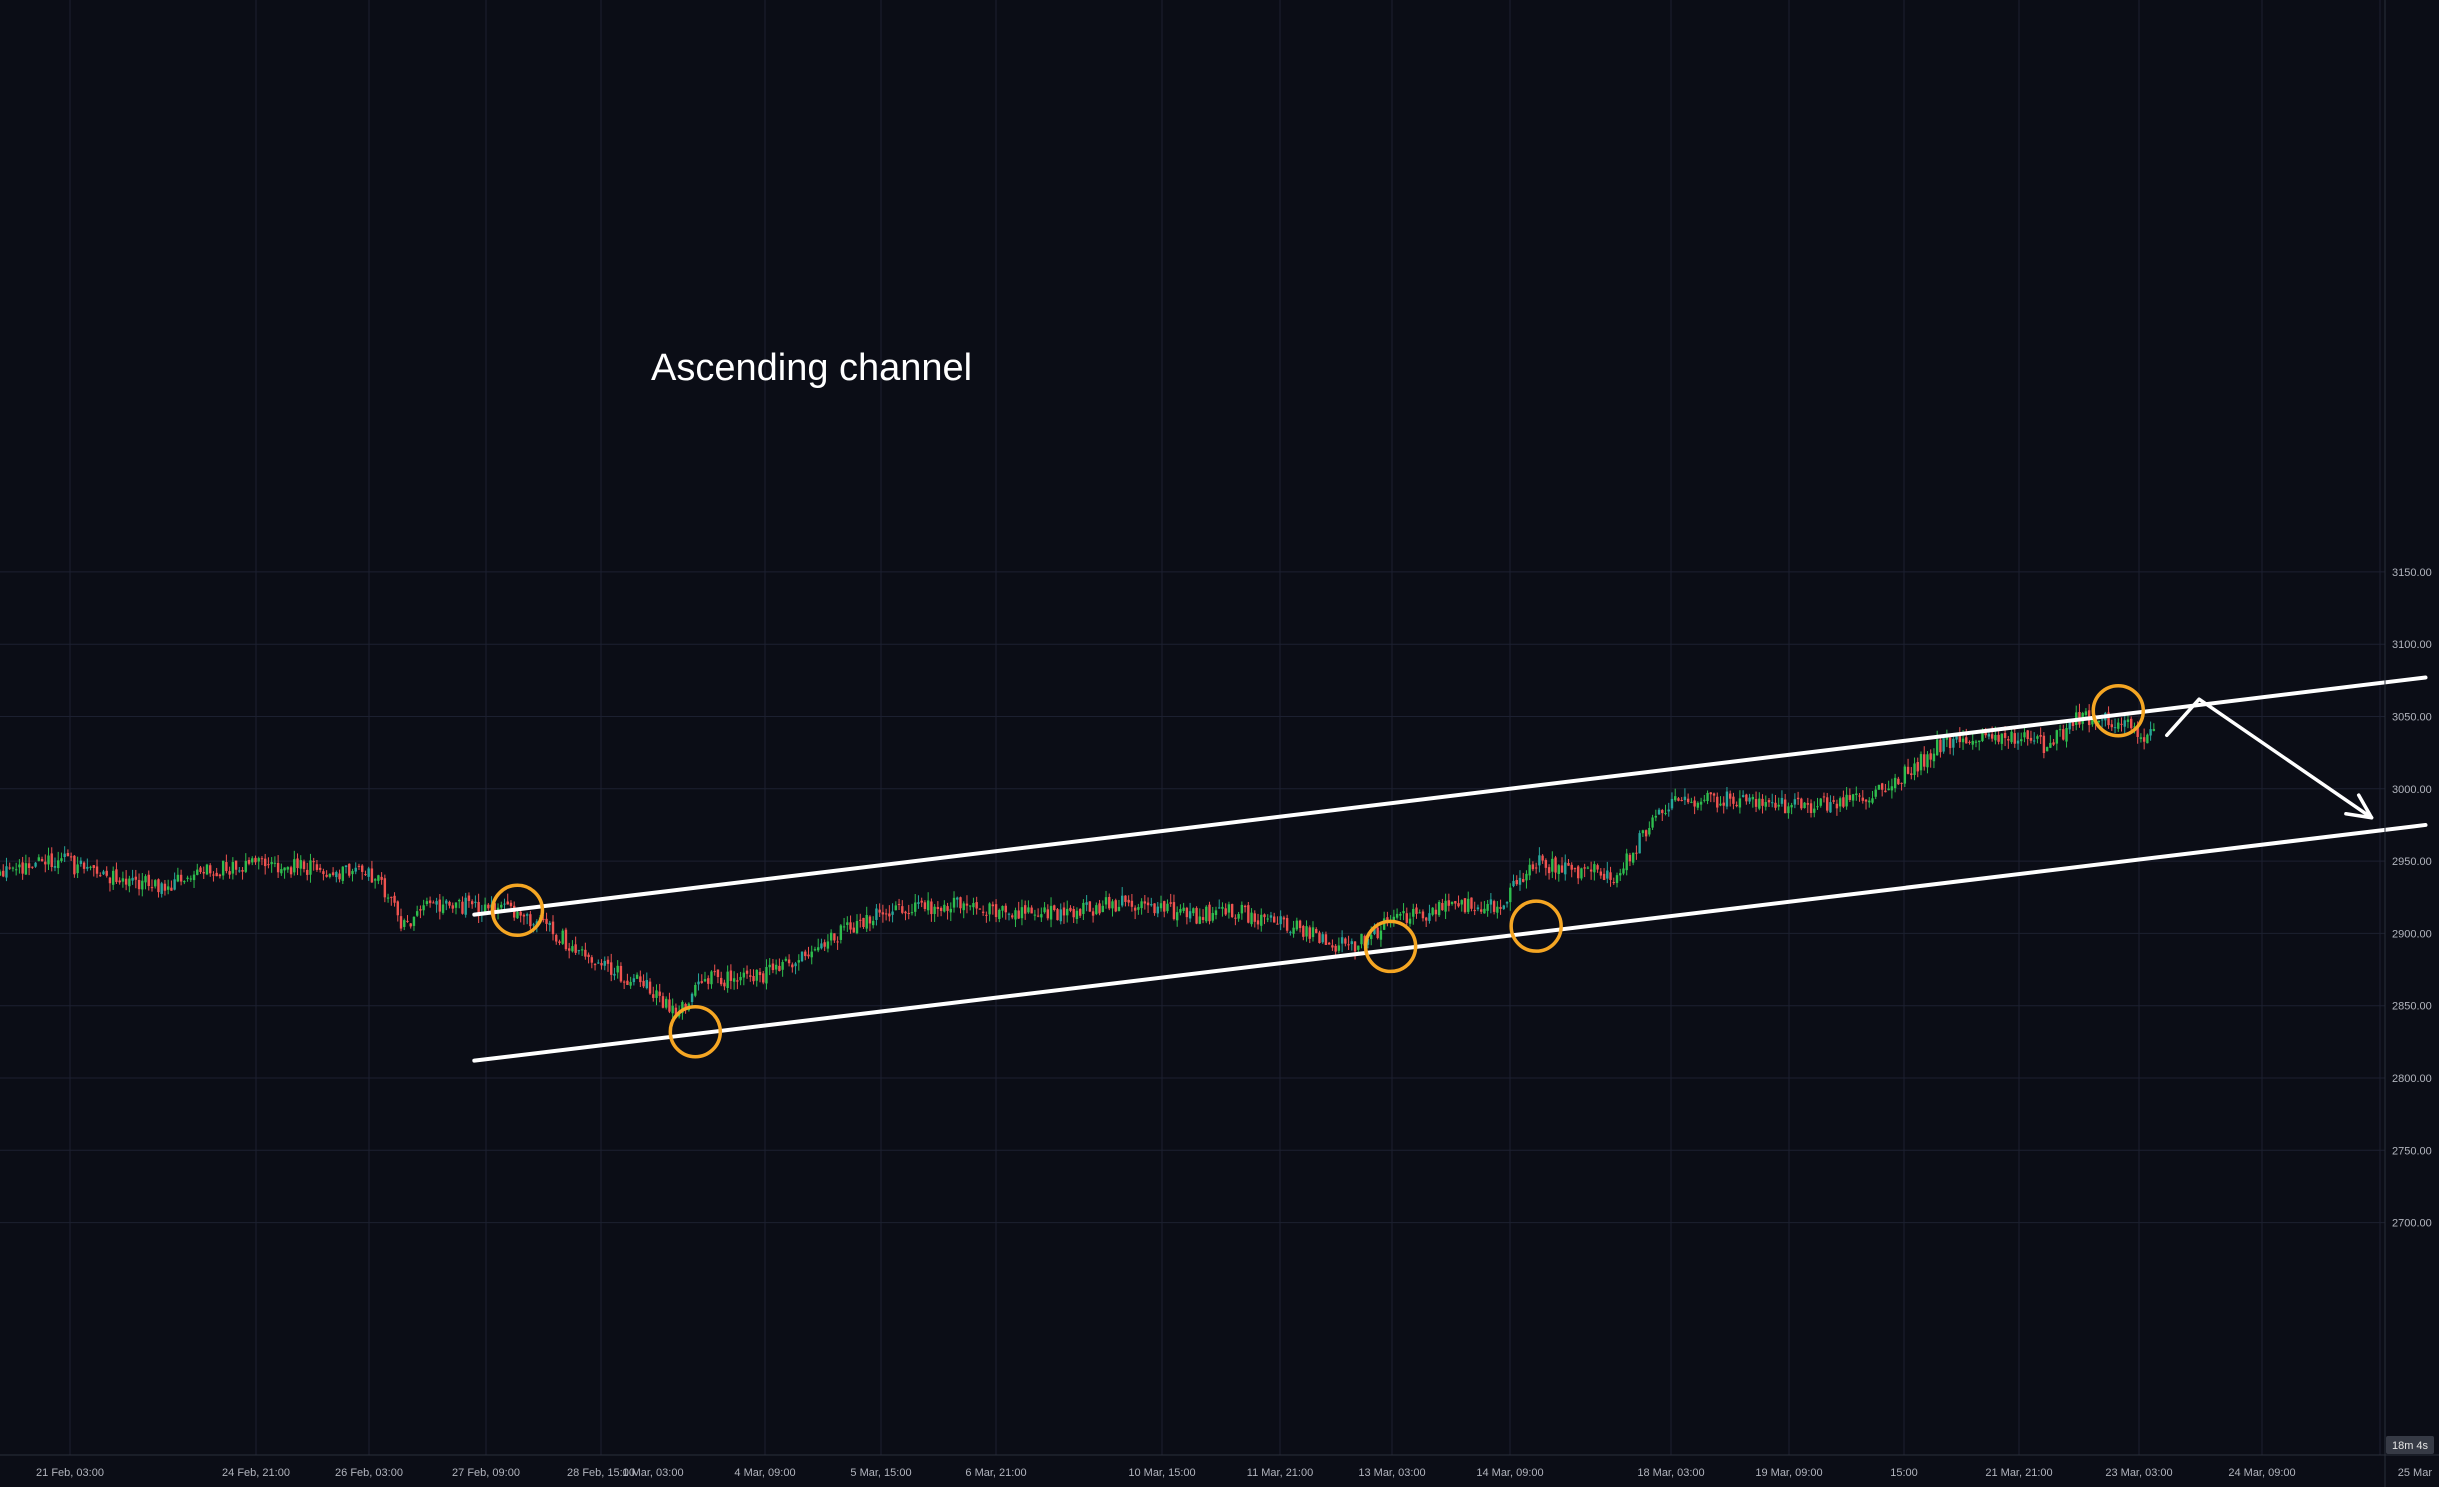 The height and width of the screenshot is (1487, 2439). What do you see at coordinates (2412, 934) in the screenshot?
I see `y-tick-label-4: 2900.00` at bounding box center [2412, 934].